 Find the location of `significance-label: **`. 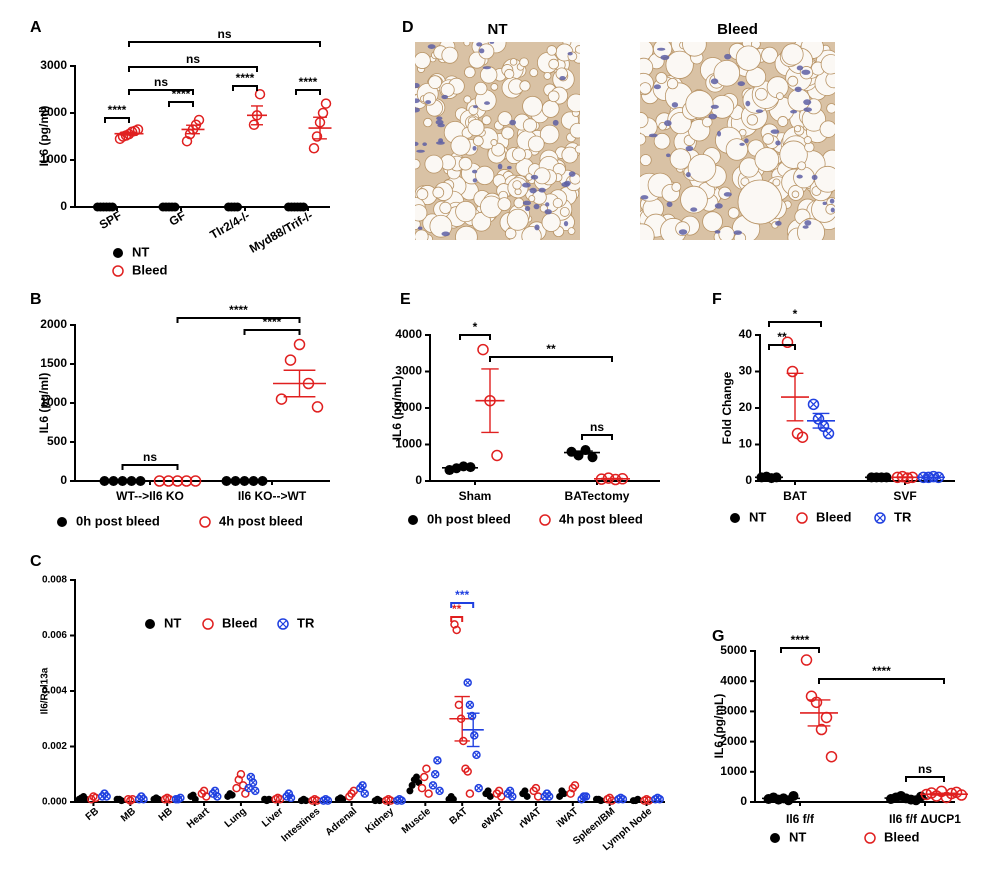

significance-label: ** is located at coordinates (551, 349).